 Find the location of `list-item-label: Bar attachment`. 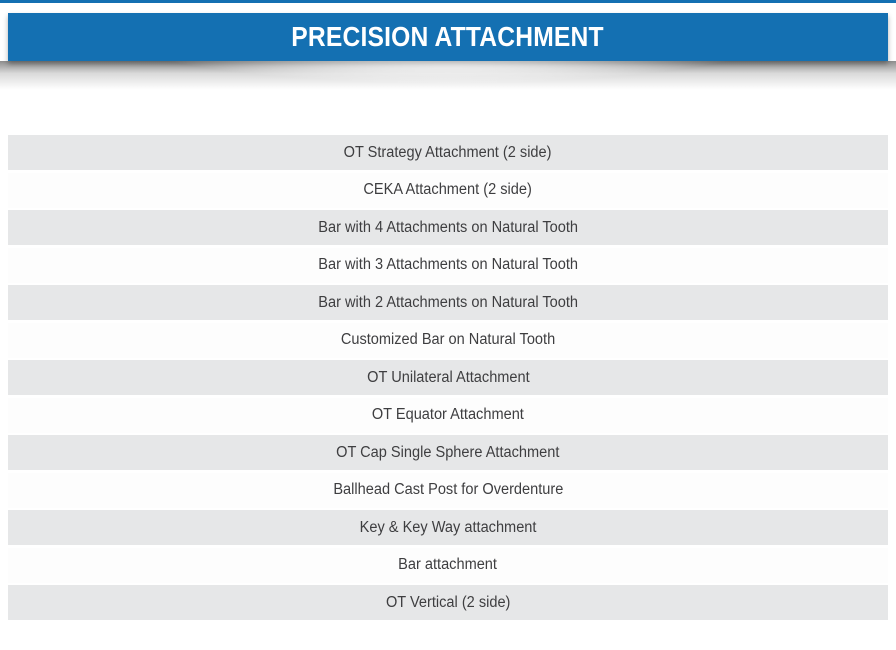

list-item-label: Bar attachment is located at coordinates (448, 565).